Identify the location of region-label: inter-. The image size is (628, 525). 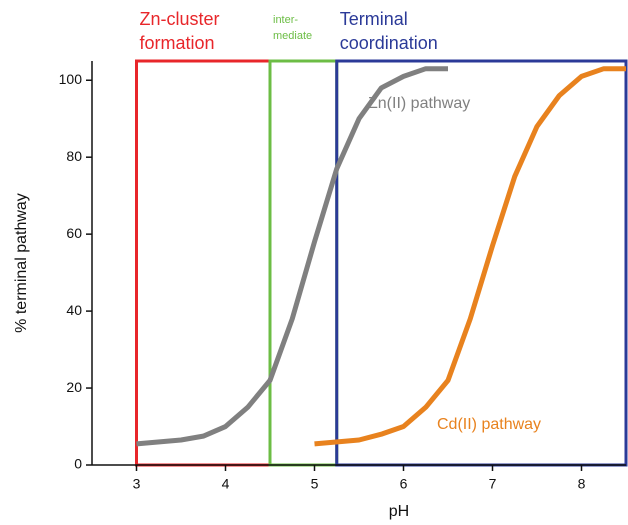
(285, 20).